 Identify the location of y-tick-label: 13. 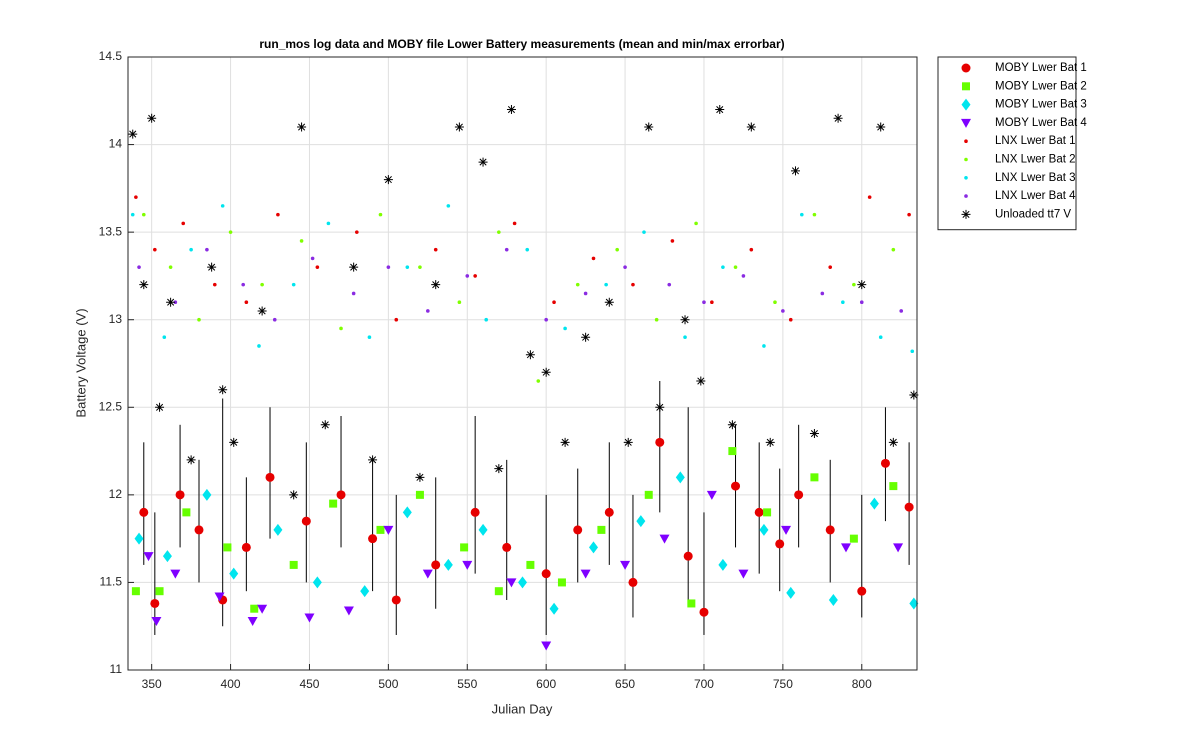
(116, 319).